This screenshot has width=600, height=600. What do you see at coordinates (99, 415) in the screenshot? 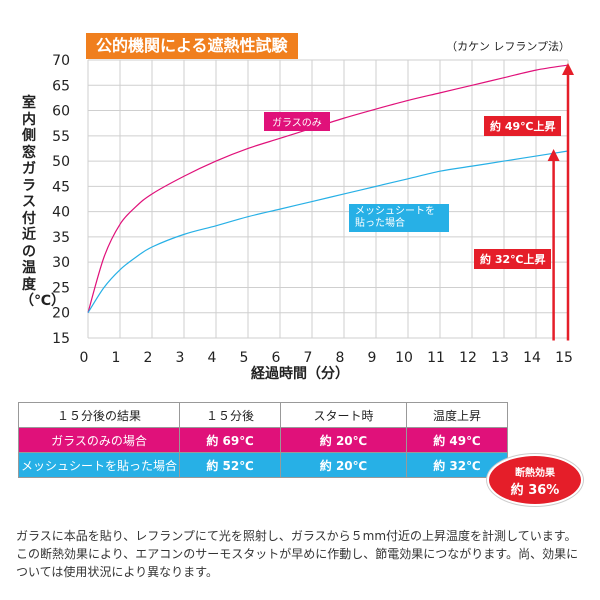
I see `table-header: １５分後の結果` at bounding box center [99, 415].